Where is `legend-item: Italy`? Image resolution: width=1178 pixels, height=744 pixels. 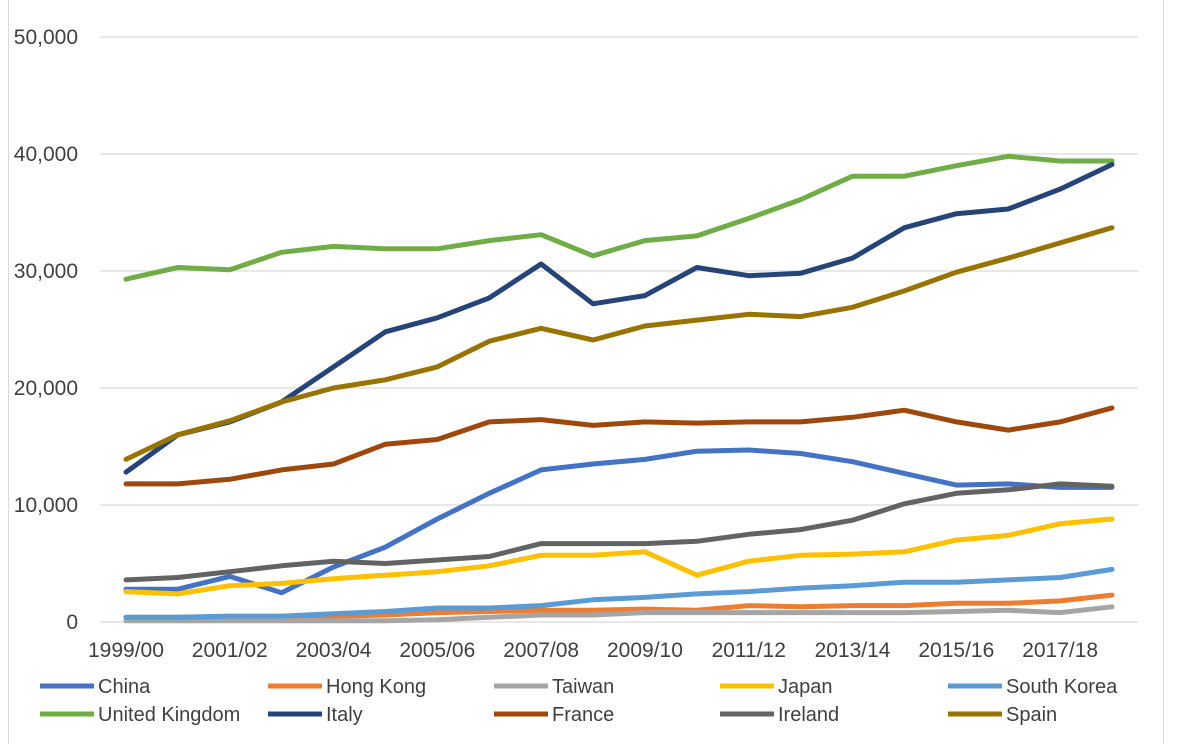 legend-item: Italy is located at coordinates (315, 715).